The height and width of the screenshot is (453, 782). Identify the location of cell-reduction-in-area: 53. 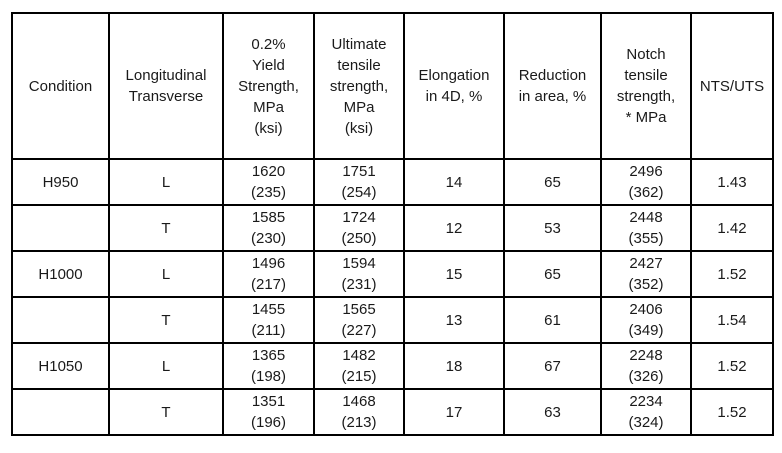
(552, 228).